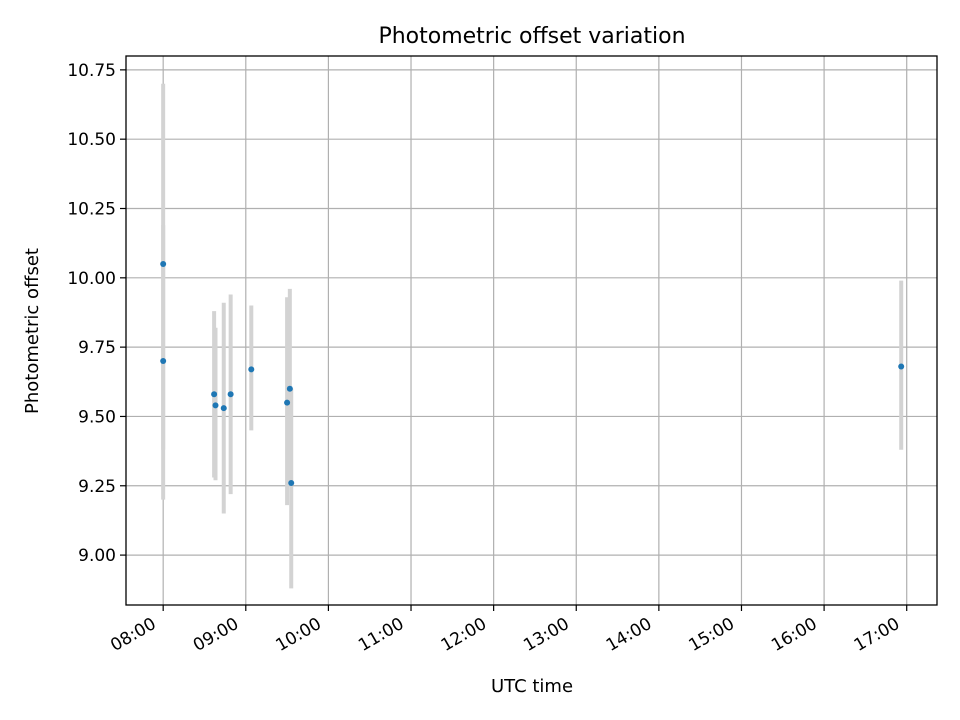  What do you see at coordinates (96, 313) in the screenshot?
I see `y-axis-ticks: 9.00 9.25 9.50 9.75 10.00 10.25 10.50 10.75` at bounding box center [96, 313].